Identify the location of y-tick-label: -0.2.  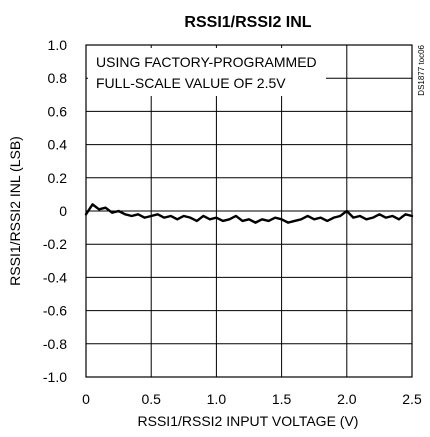
(55, 244).